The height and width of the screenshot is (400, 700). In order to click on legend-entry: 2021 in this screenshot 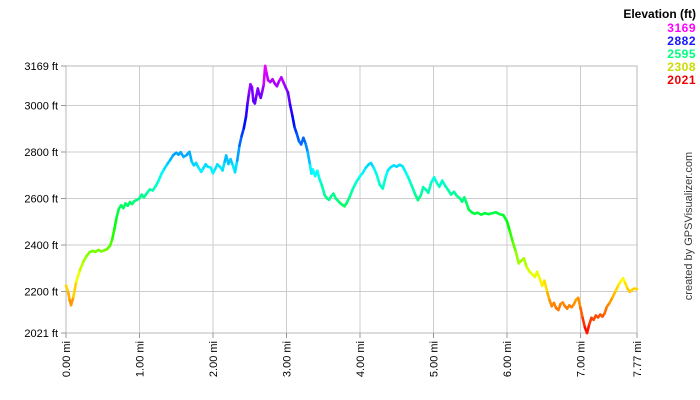, I will do `click(681, 80)`.